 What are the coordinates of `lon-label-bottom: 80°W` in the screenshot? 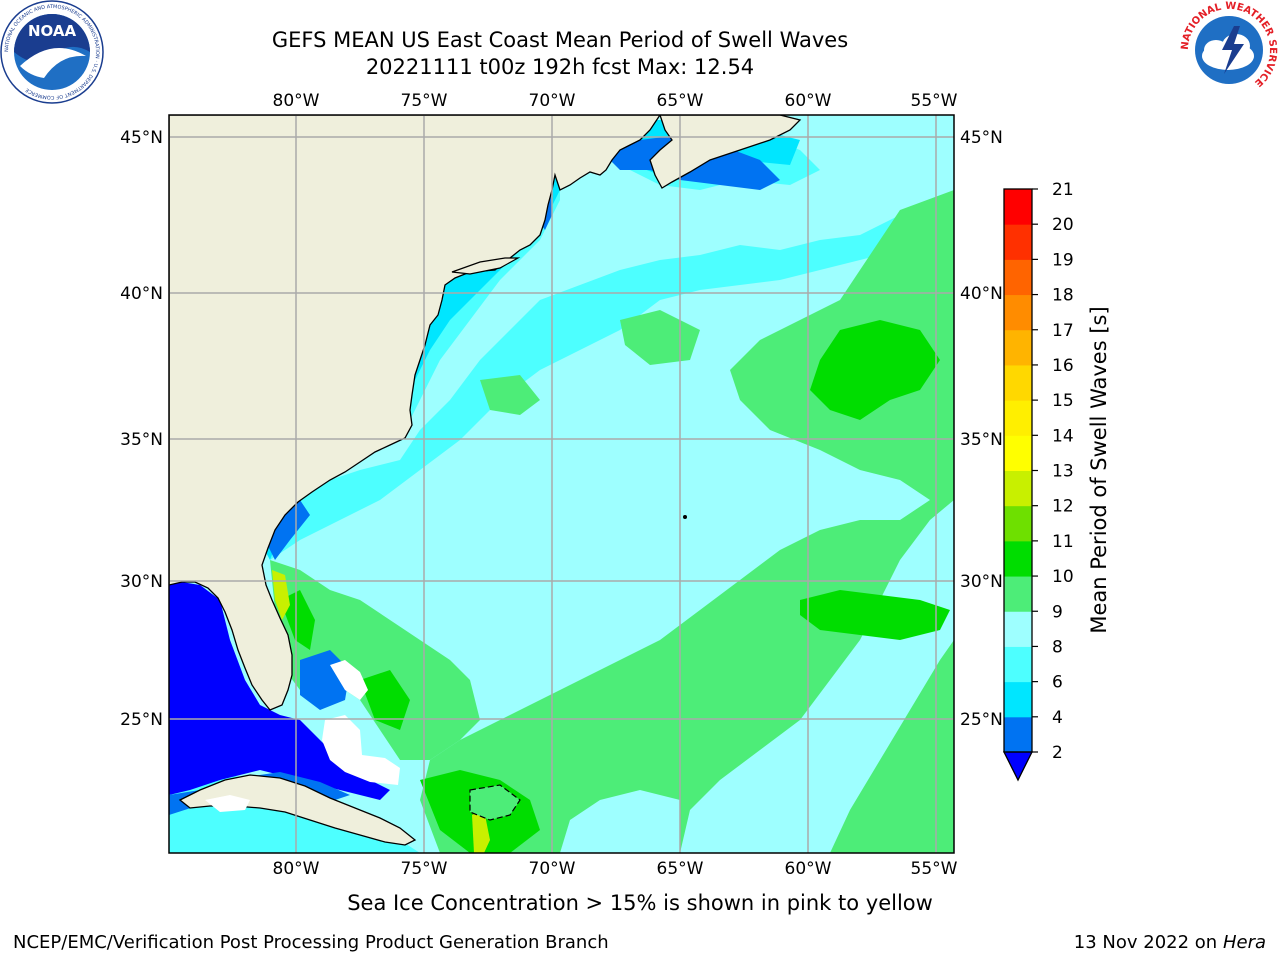 It's located at (296, 869).